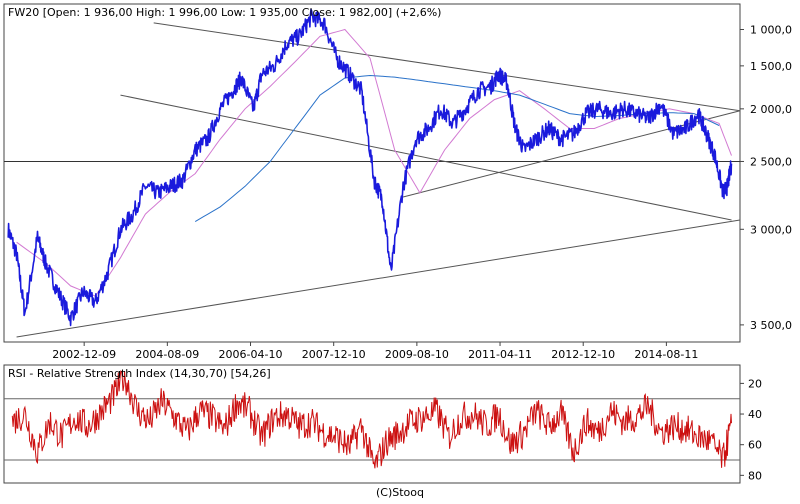  Describe the element at coordinates (251, 354) in the screenshot. I see `x-tick-label: 2006-04-10` at that location.